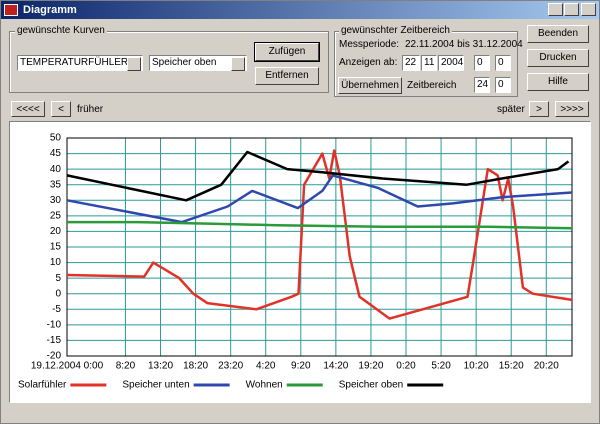 This screenshot has width=600, height=424. I want to click on range-minutes-field: 0, so click(503, 85).